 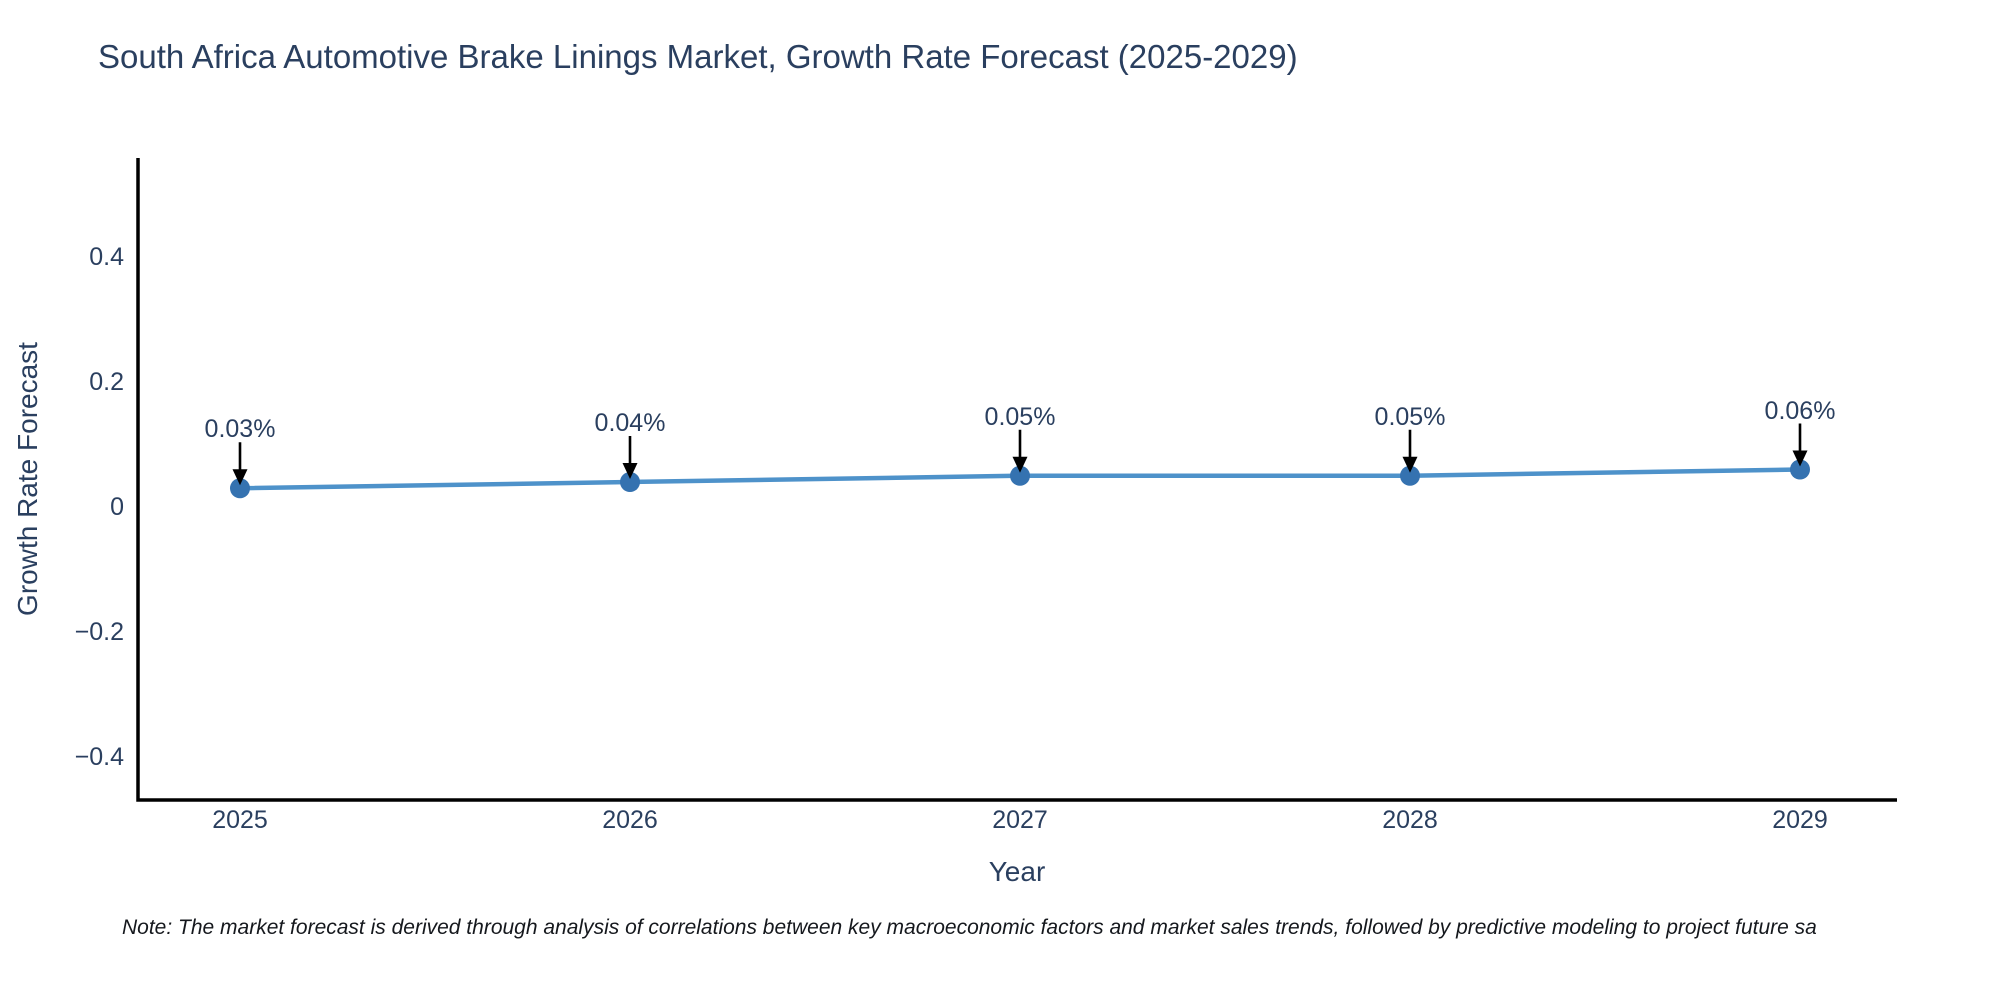 What do you see at coordinates (106, 257) in the screenshot?
I see `y-tick-label: 0.4` at bounding box center [106, 257].